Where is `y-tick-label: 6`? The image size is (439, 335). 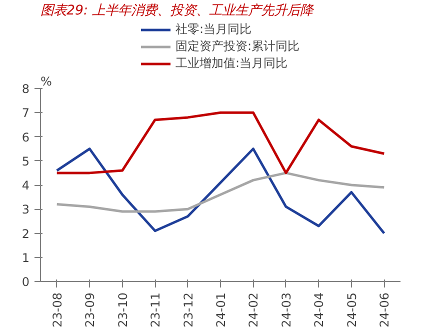
y-tick-label: 6 is located at coordinates (26, 137).